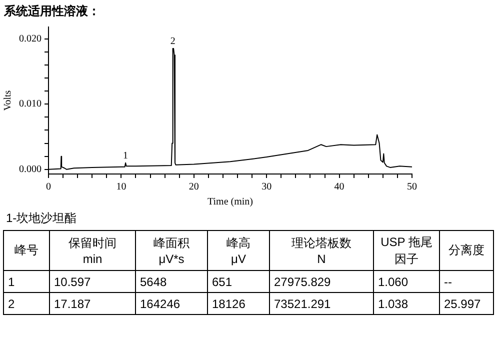 The height and width of the screenshot is (338, 499). Describe the element at coordinates (407, 281) in the screenshot. I see `text: 1.060` at that location.